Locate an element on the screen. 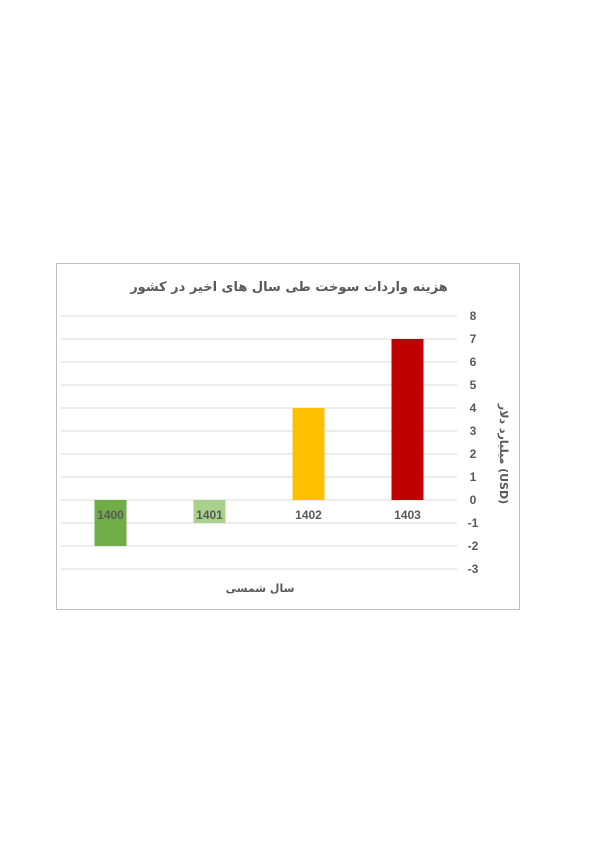 Image resolution: width=595 pixels, height=842 pixels. y-tick-label: 5 is located at coordinates (473, 385).